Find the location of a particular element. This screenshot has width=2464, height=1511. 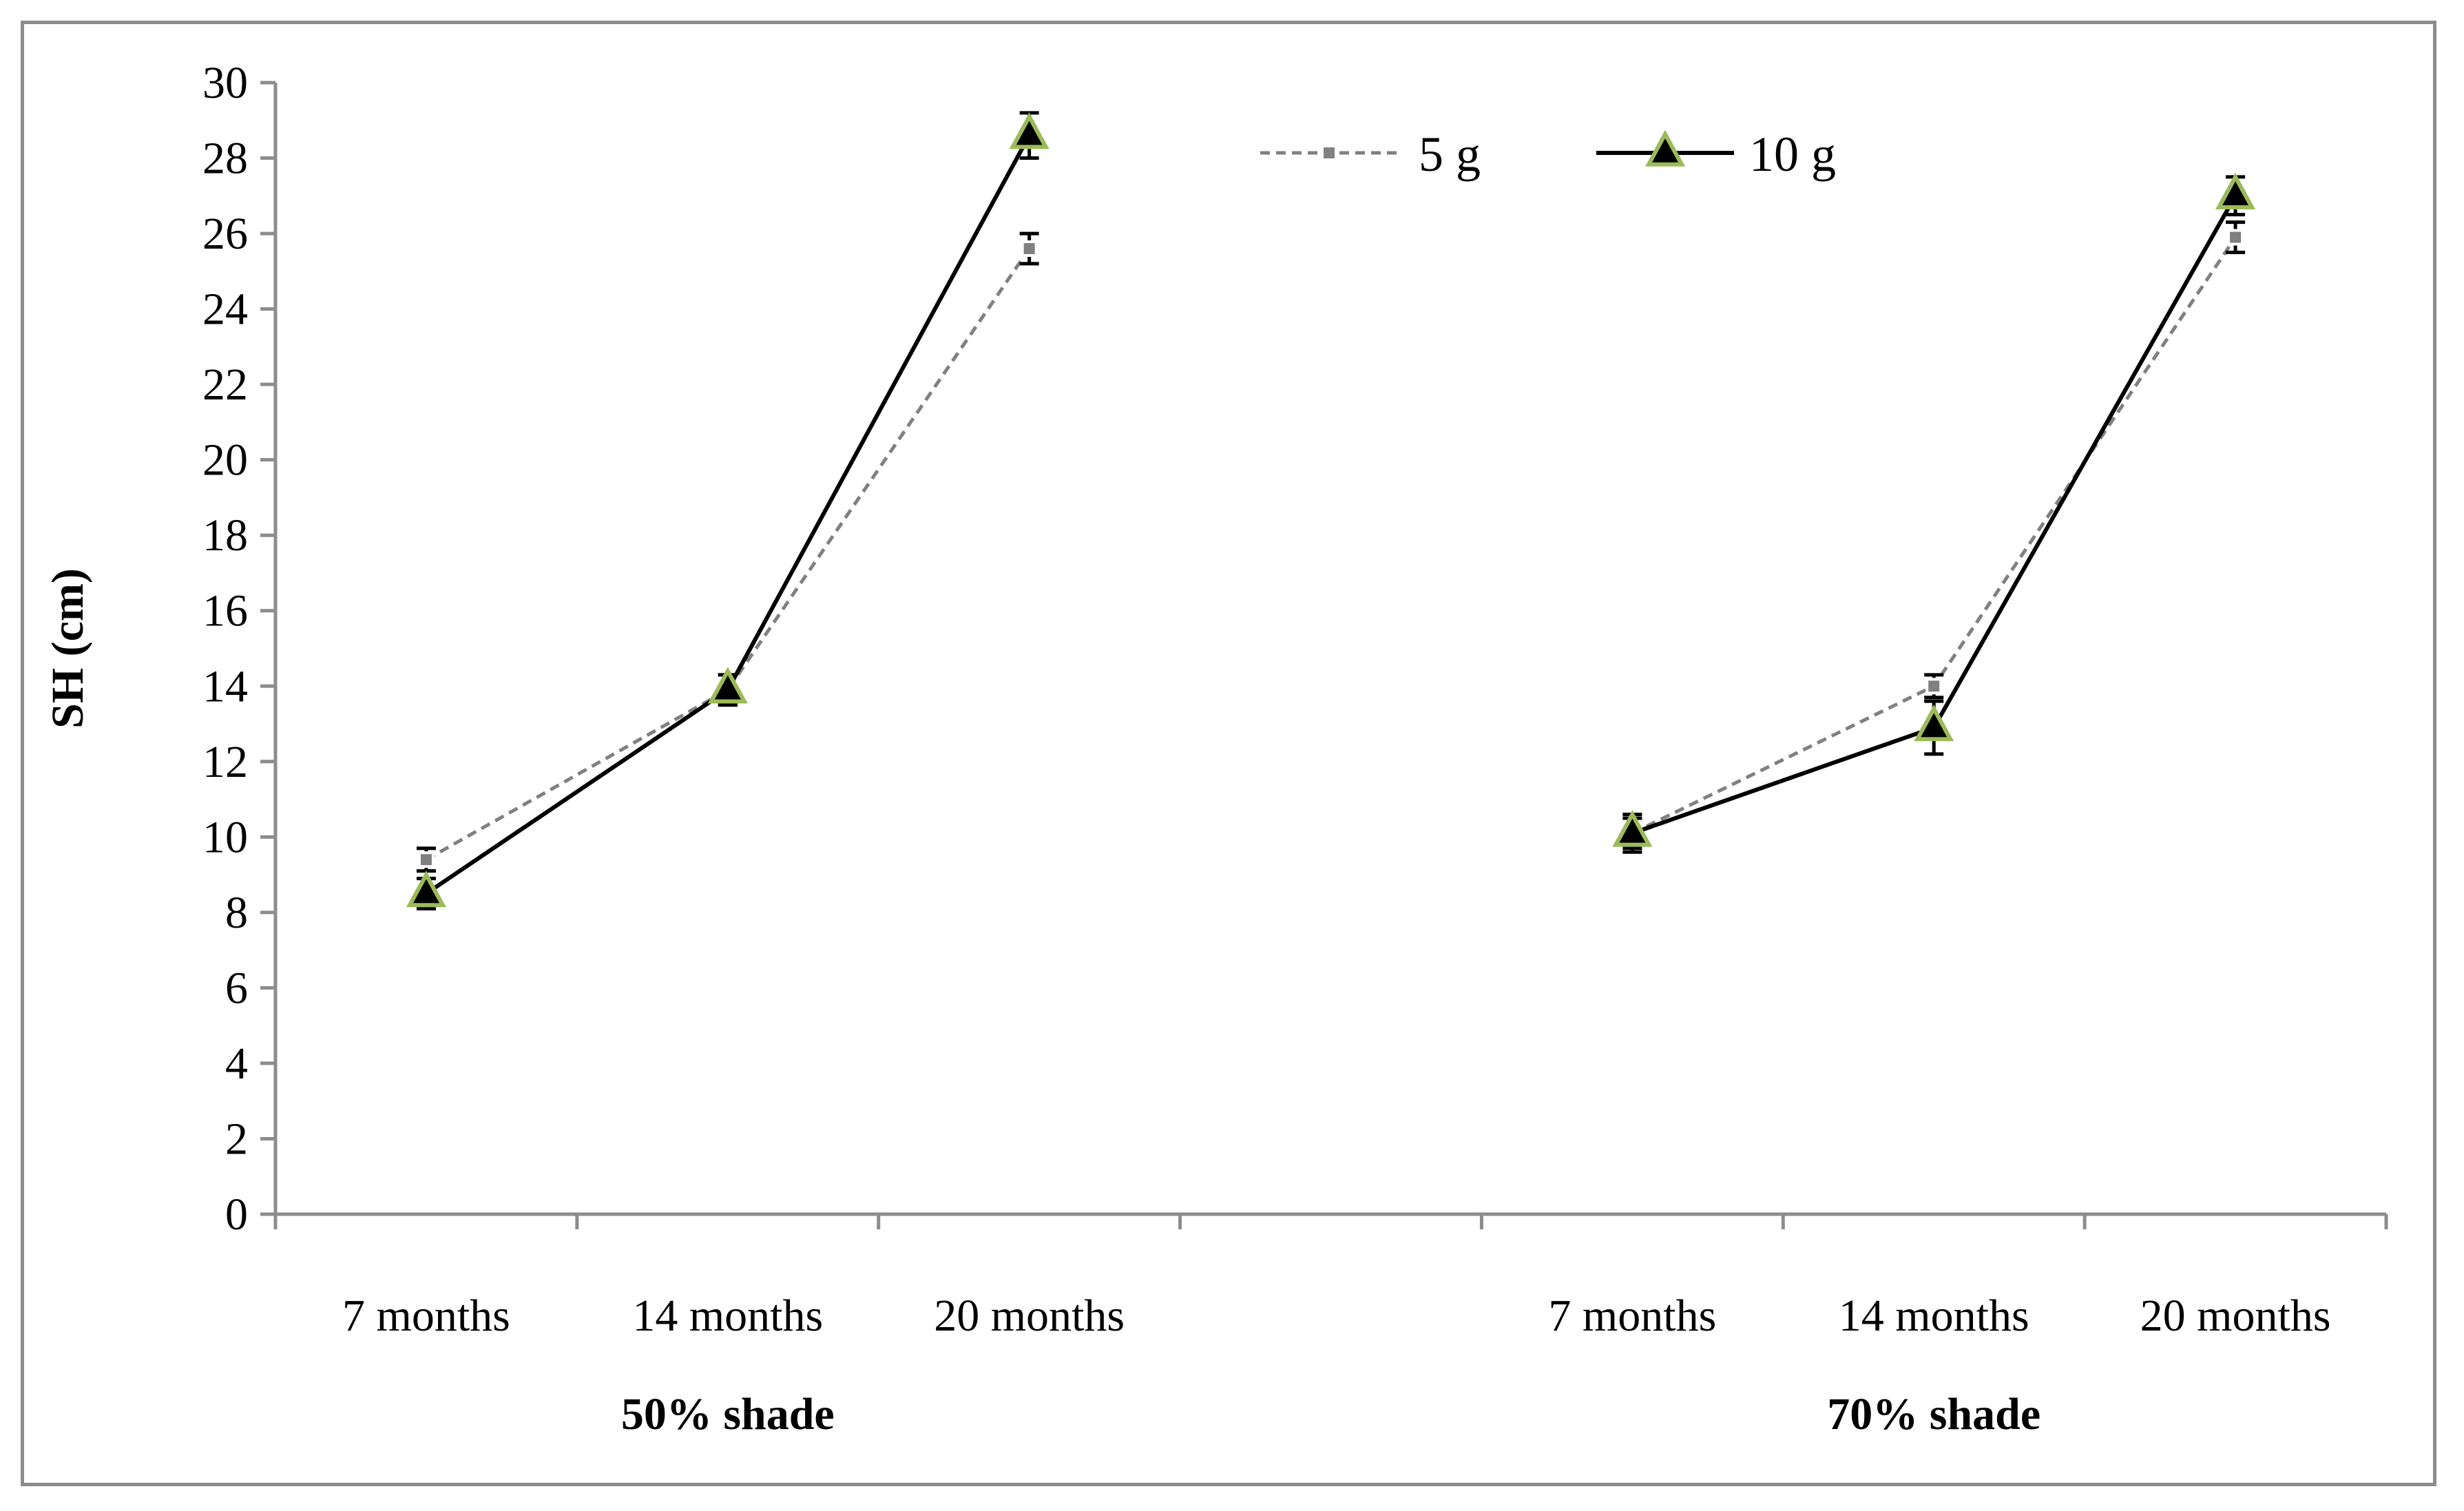

legend: 5 g 10 g is located at coordinates (1548, 154).